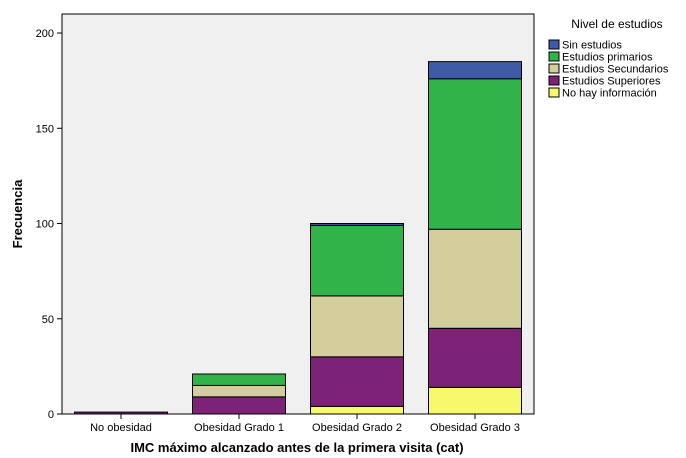 Image resolution: width=686 pixels, height=458 pixels. I want to click on legend-label-3: Estudios Secundarios, so click(615, 70).